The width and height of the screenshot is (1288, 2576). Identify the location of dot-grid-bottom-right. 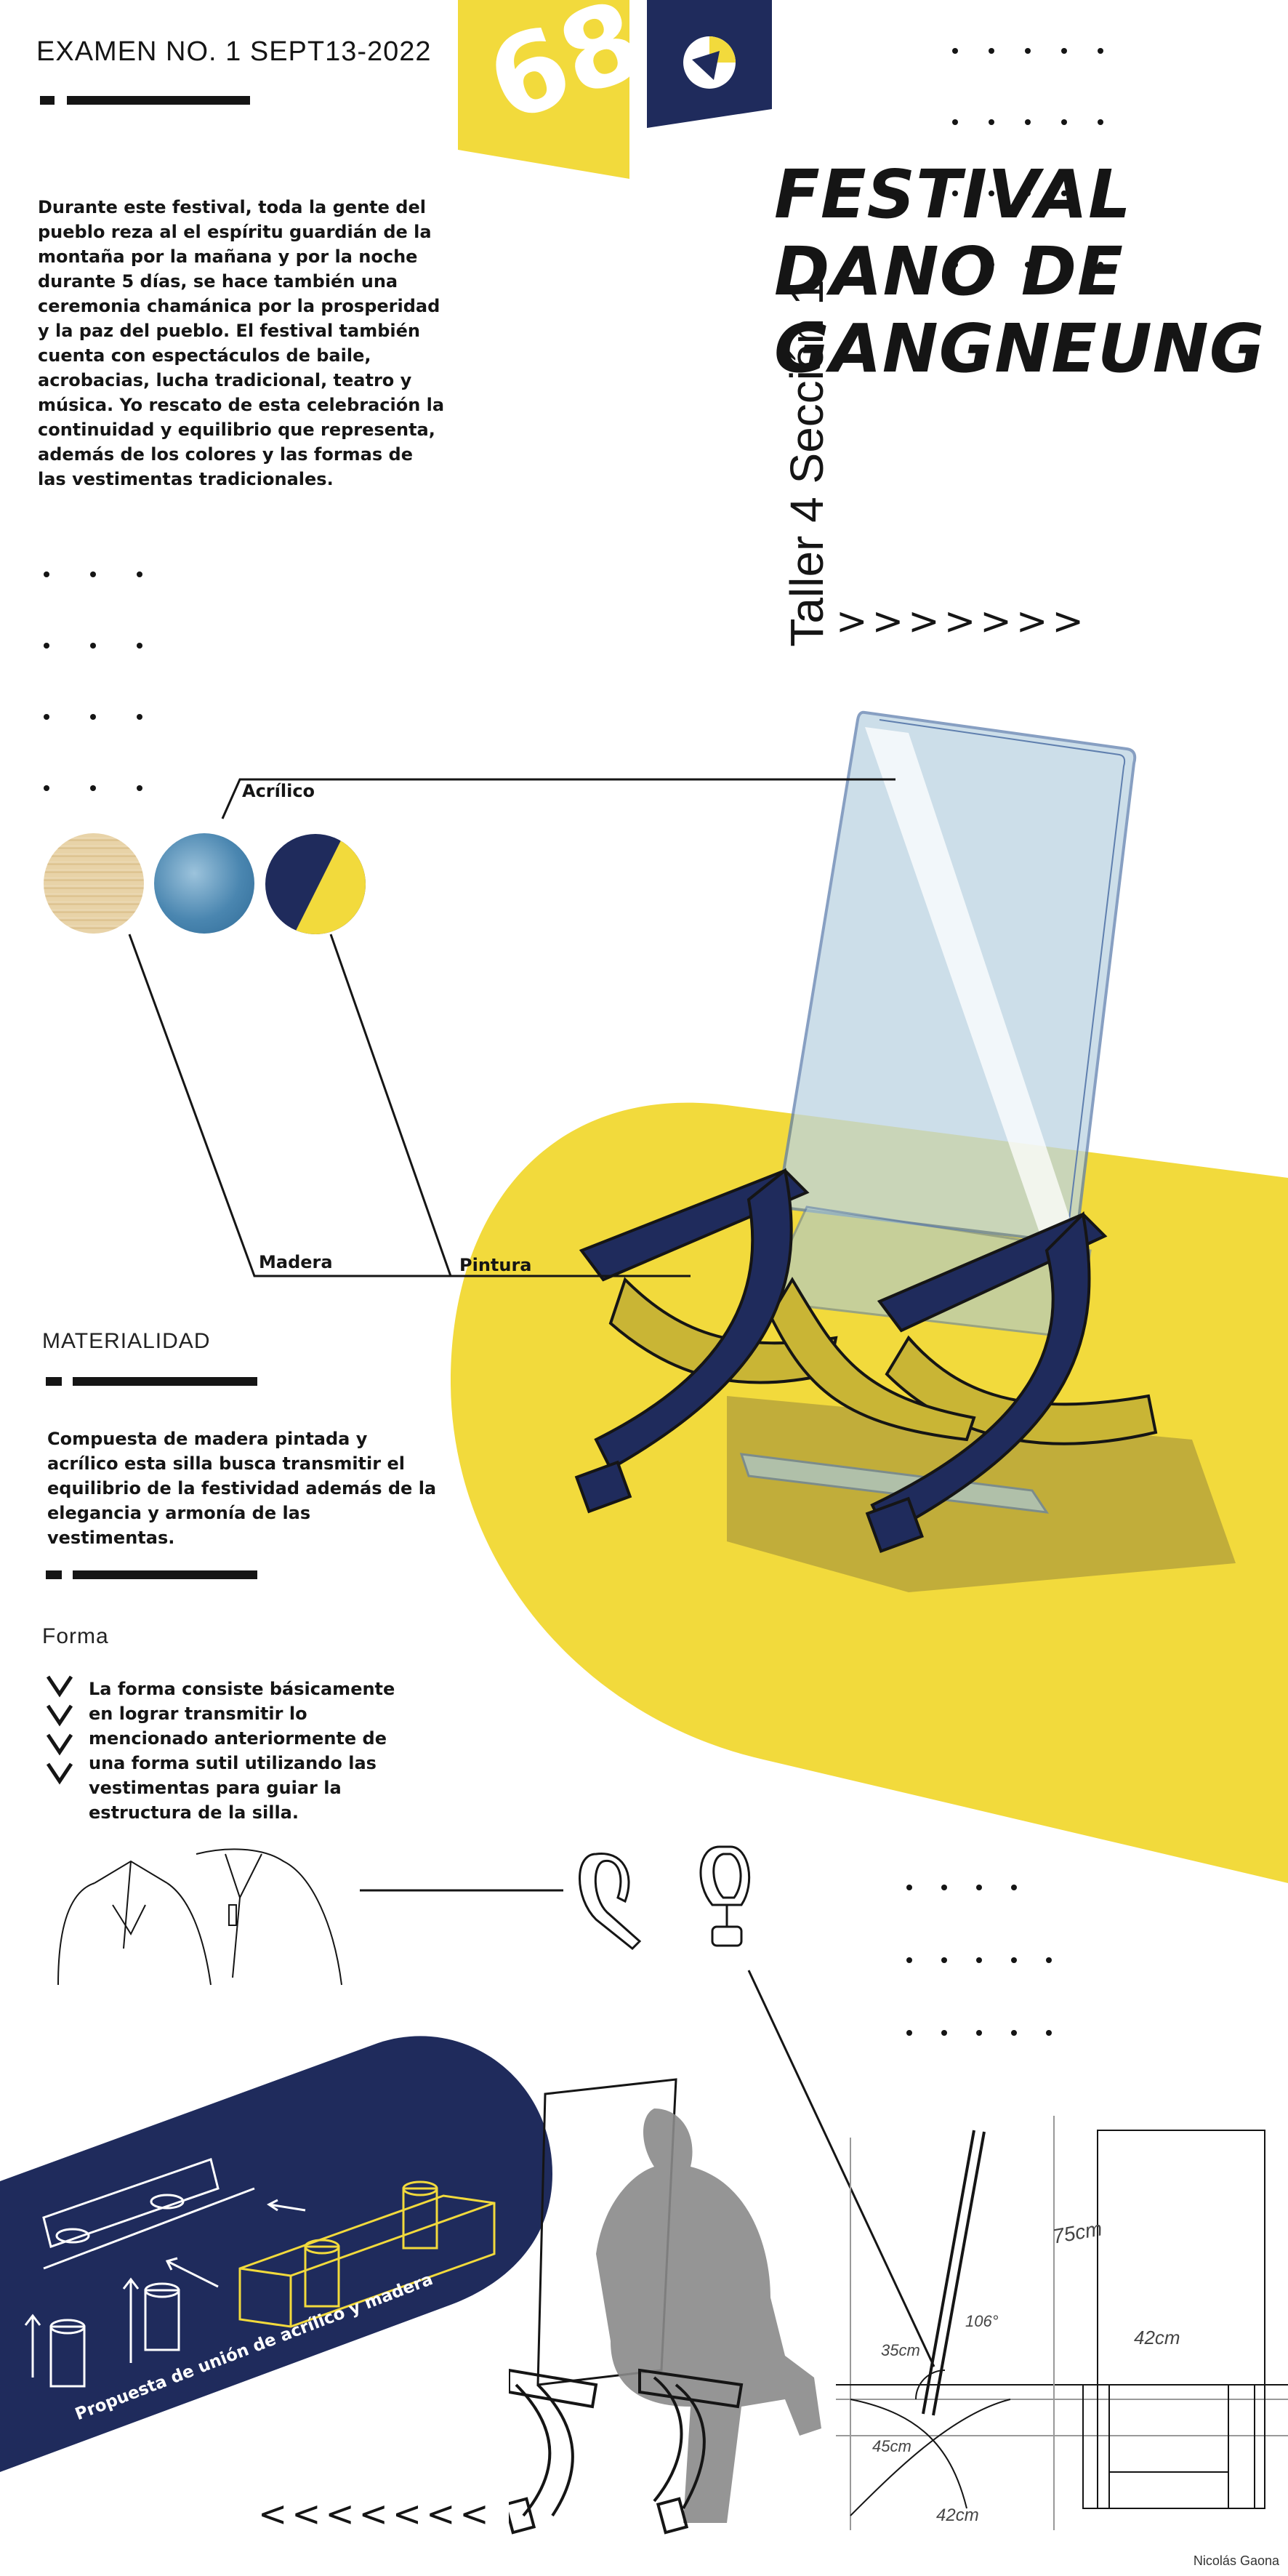
(979, 1960).